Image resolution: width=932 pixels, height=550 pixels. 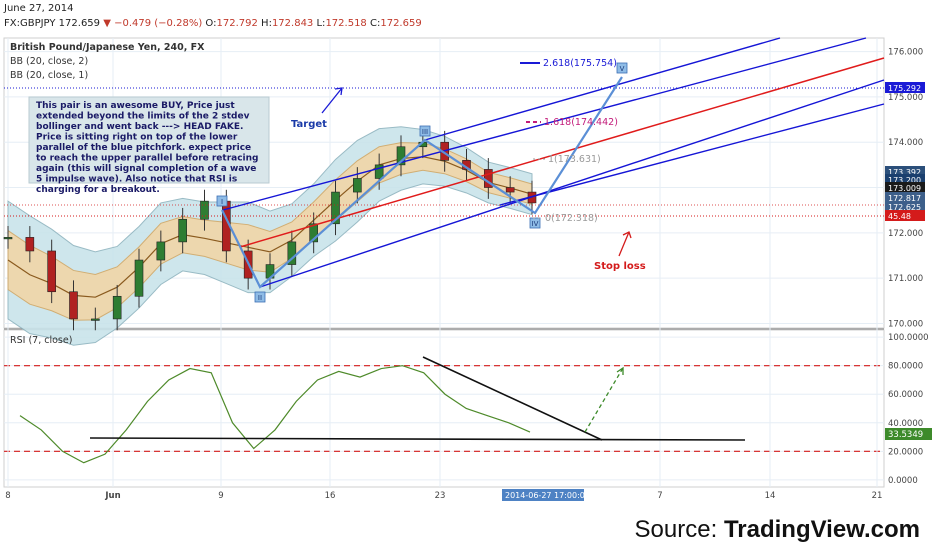 What do you see at coordinates (266, 23) in the screenshot?
I see `high-label: H:` at bounding box center [266, 23].